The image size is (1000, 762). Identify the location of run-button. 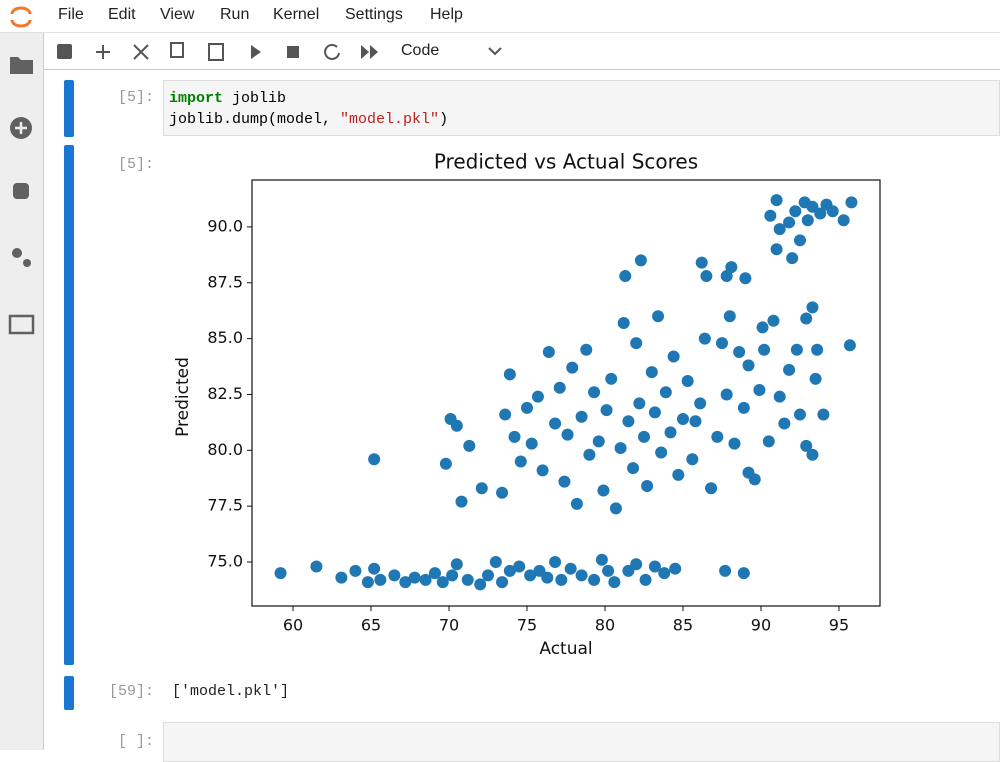
(256, 52).